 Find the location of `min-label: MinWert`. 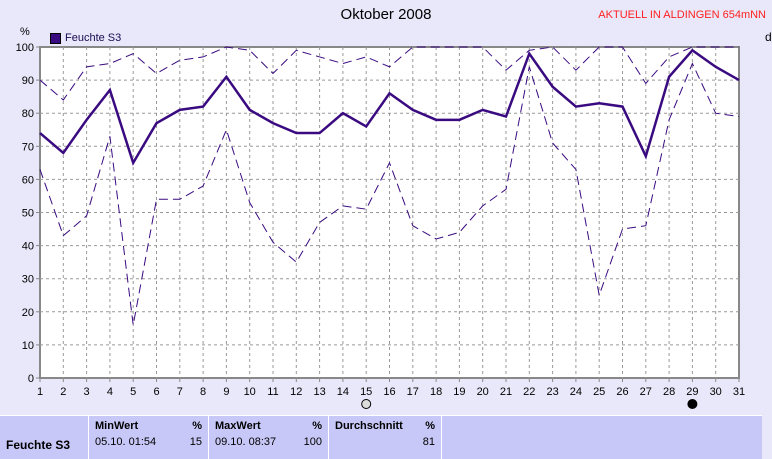

min-label: MinWert is located at coordinates (116, 426).